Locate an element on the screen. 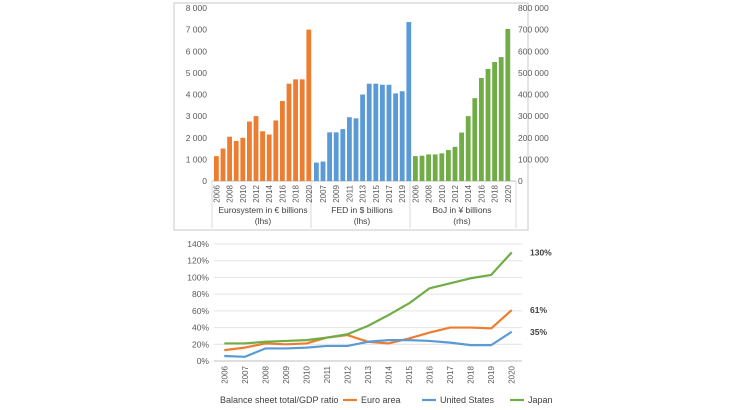 This screenshot has width=730, height=410. x-tick-label: 2016 is located at coordinates (430, 374).